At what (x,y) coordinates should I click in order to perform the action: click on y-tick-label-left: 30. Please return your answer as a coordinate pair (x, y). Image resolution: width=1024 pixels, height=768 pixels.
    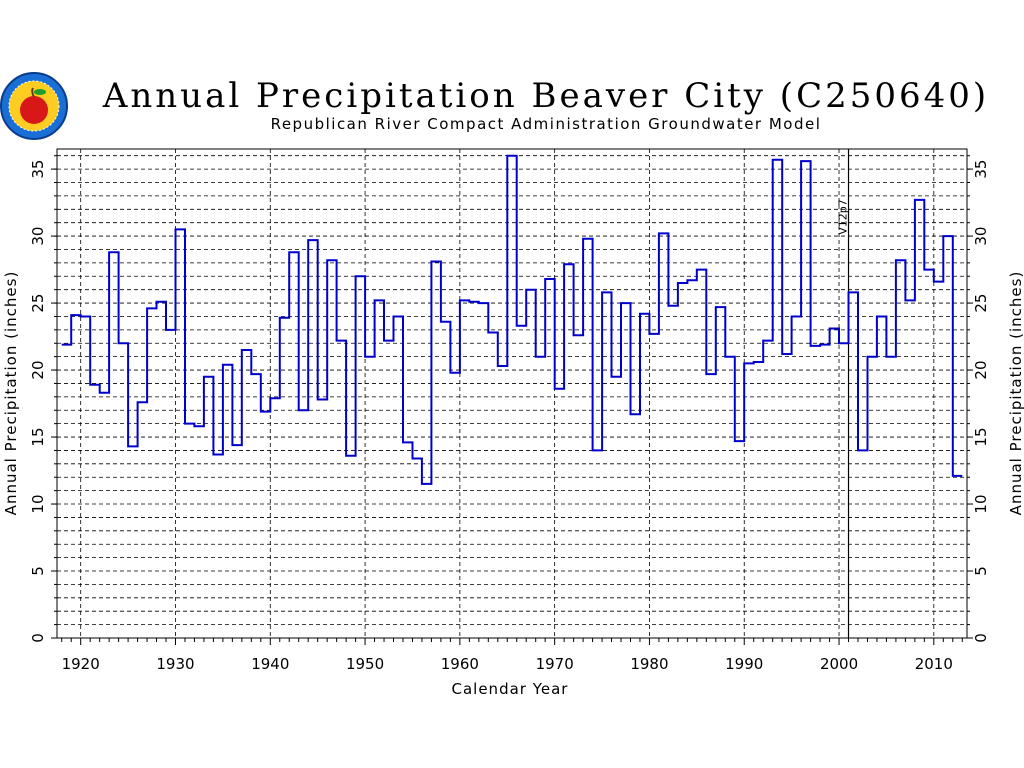
    Looking at the image, I should click on (38, 236).